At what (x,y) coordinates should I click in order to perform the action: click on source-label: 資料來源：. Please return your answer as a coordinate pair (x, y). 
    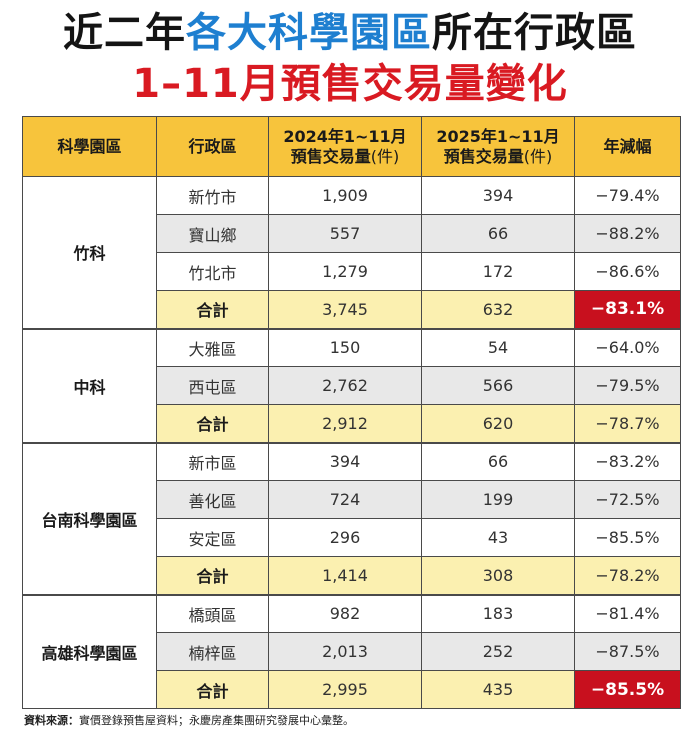
    Looking at the image, I should click on (51, 720).